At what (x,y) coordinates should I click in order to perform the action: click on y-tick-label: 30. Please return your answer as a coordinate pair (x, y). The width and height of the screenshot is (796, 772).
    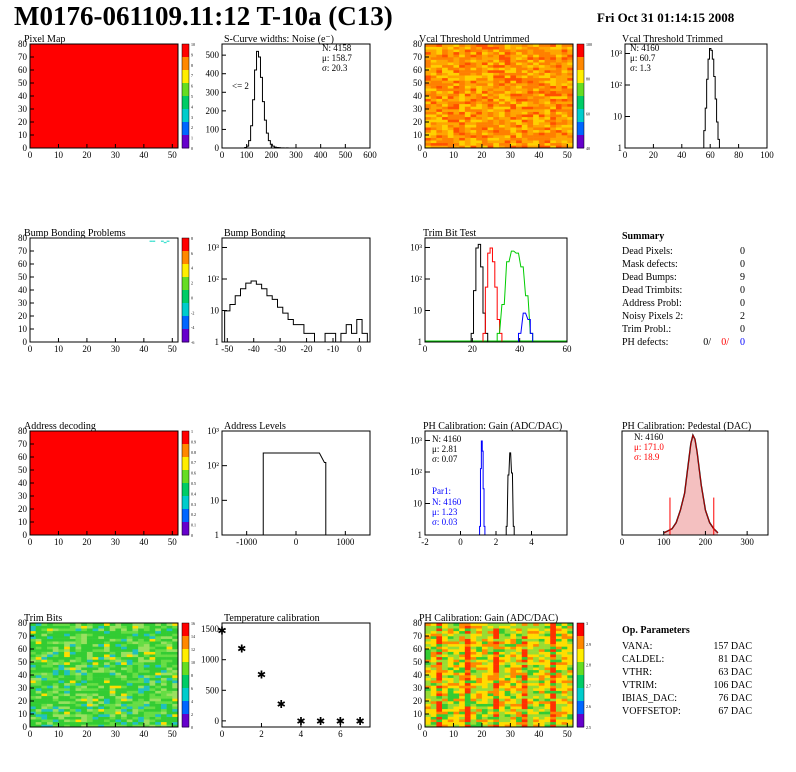
    Looking at the image, I should click on (23, 688).